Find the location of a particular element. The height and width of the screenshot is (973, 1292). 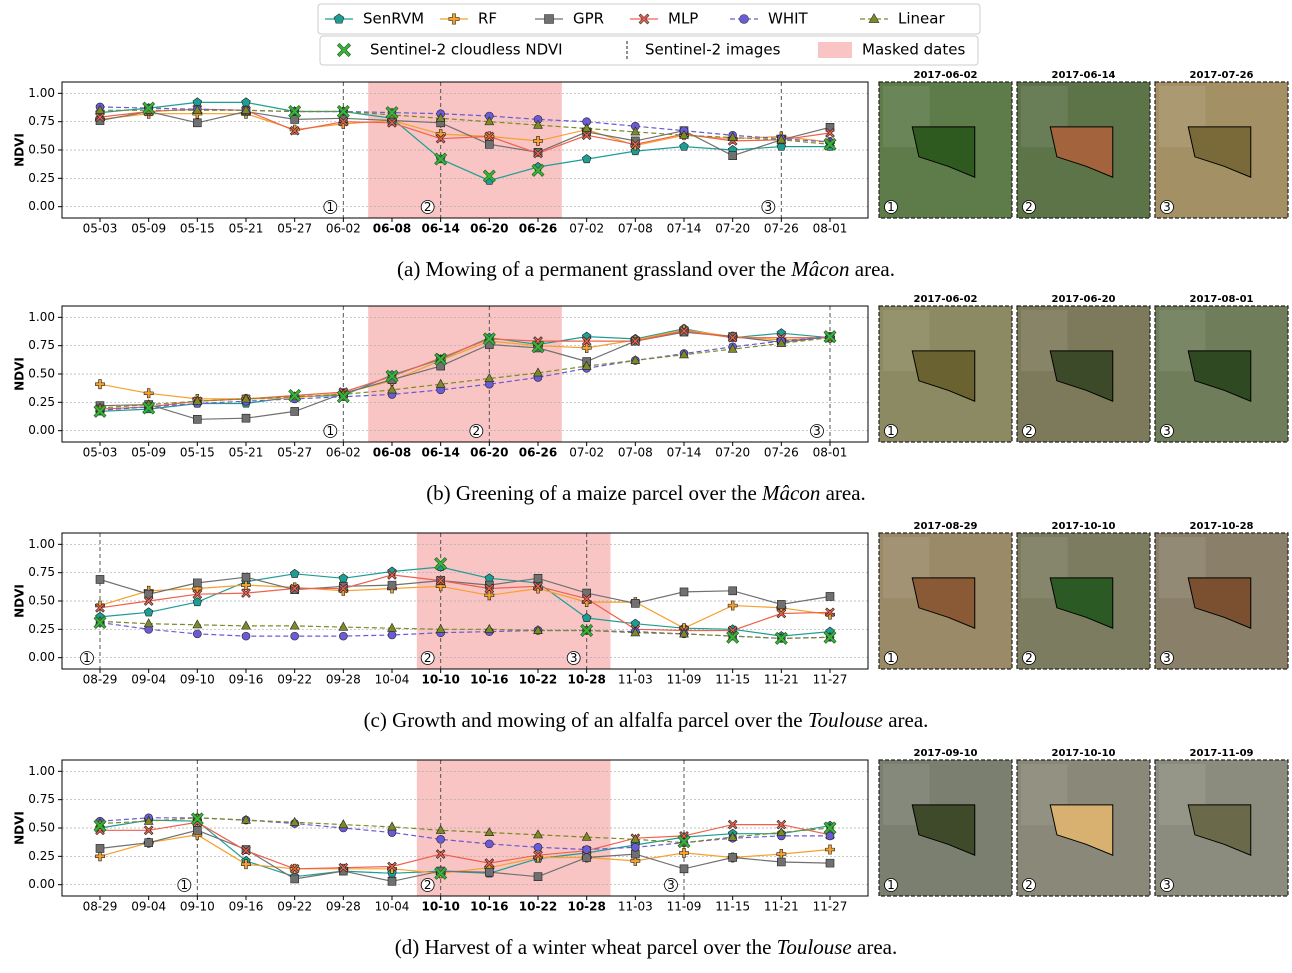

image-number: 2 is located at coordinates (477, 431).